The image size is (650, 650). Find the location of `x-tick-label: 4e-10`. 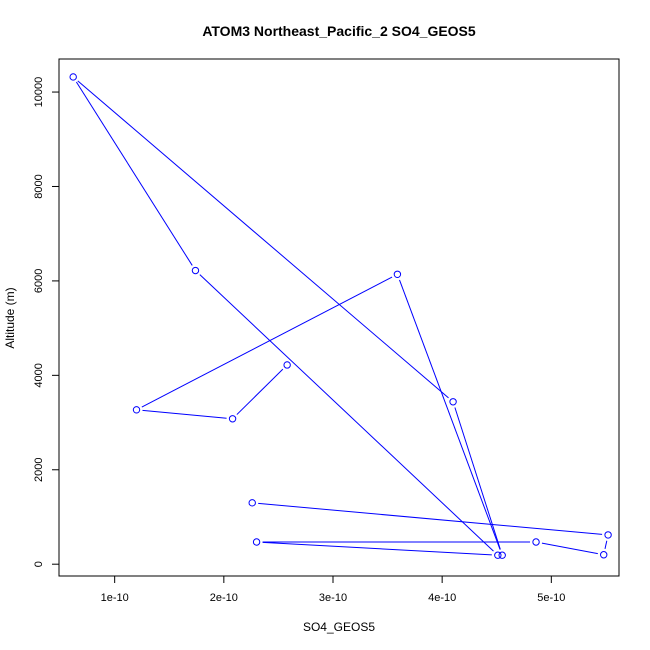

x-tick-label: 4e-10 is located at coordinates (442, 598).